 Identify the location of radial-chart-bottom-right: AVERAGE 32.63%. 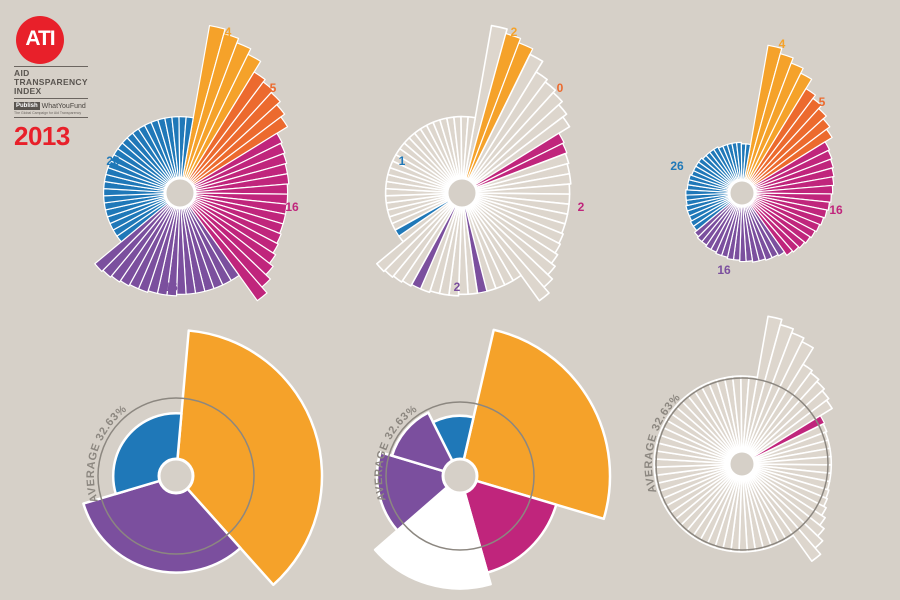
(738, 438).